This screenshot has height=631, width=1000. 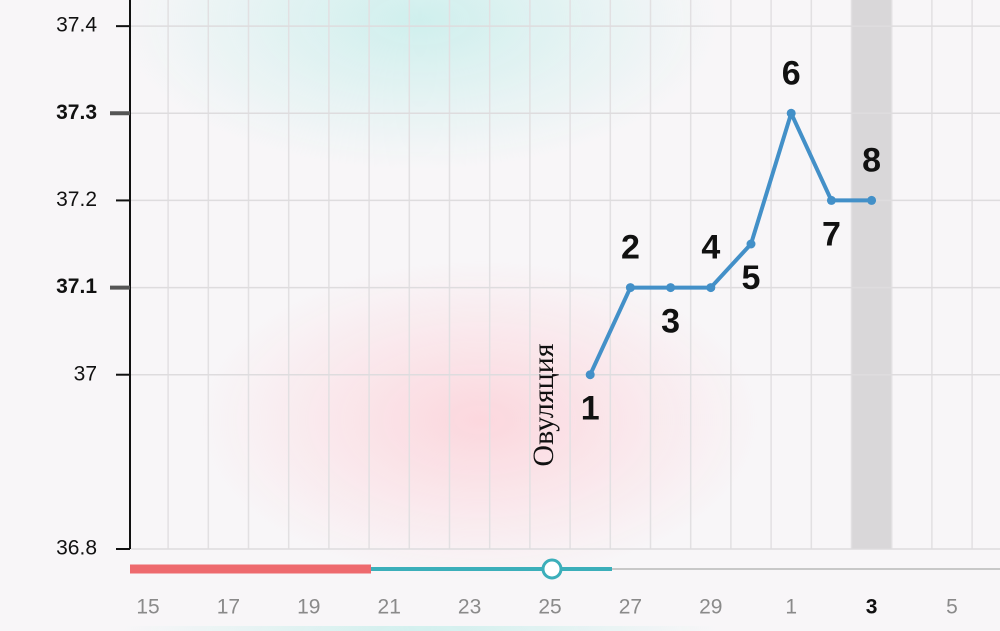 I want to click on y-tick-label: 37.1, so click(x=76, y=286).